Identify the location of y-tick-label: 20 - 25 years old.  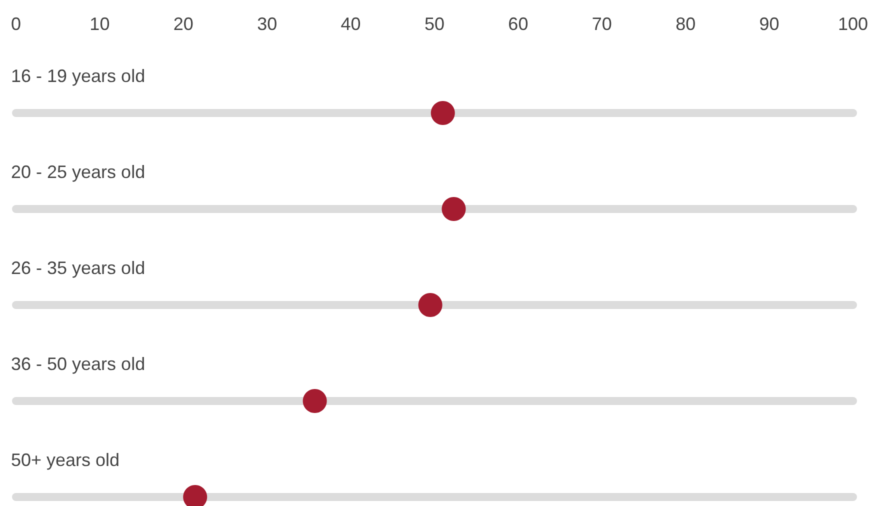
(78, 172).